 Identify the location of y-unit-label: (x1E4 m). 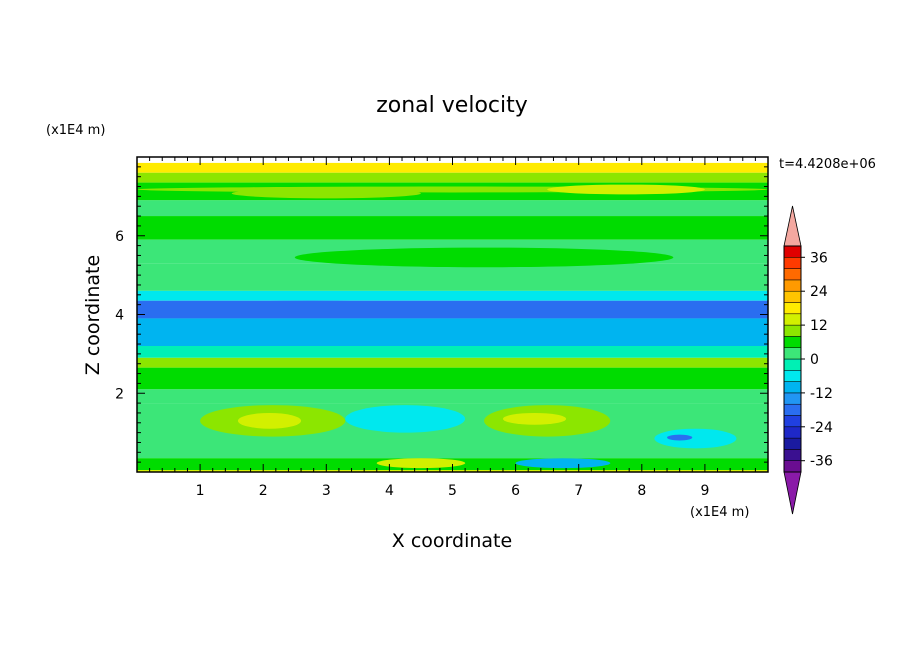
(75, 130).